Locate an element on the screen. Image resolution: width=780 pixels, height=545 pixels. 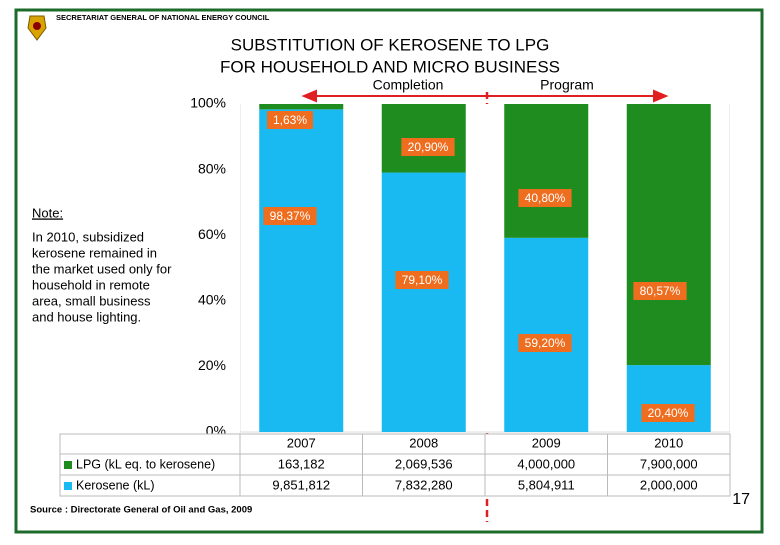
value-label: 40,80% is located at coordinates (545, 198).